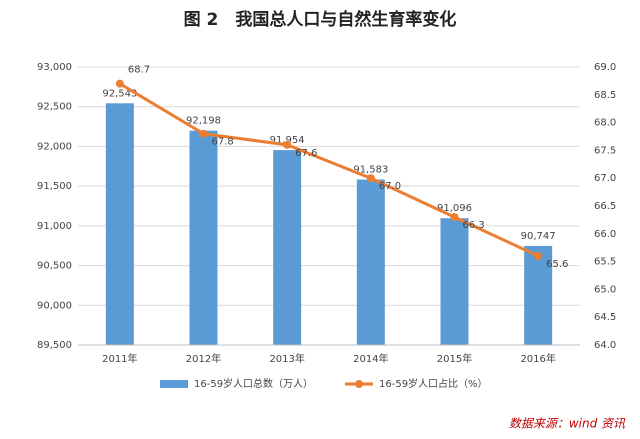  Describe the element at coordinates (54, 305) in the screenshot. I see `y-tick-label: 90,000` at that location.